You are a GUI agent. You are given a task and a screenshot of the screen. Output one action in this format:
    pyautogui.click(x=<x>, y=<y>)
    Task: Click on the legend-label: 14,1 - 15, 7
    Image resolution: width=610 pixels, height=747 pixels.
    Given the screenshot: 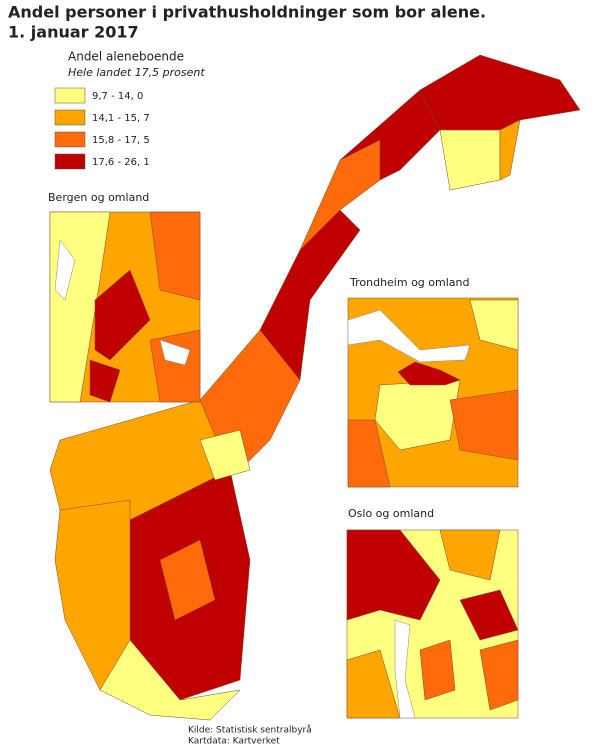 What is the action you would take?
    pyautogui.click(x=121, y=118)
    